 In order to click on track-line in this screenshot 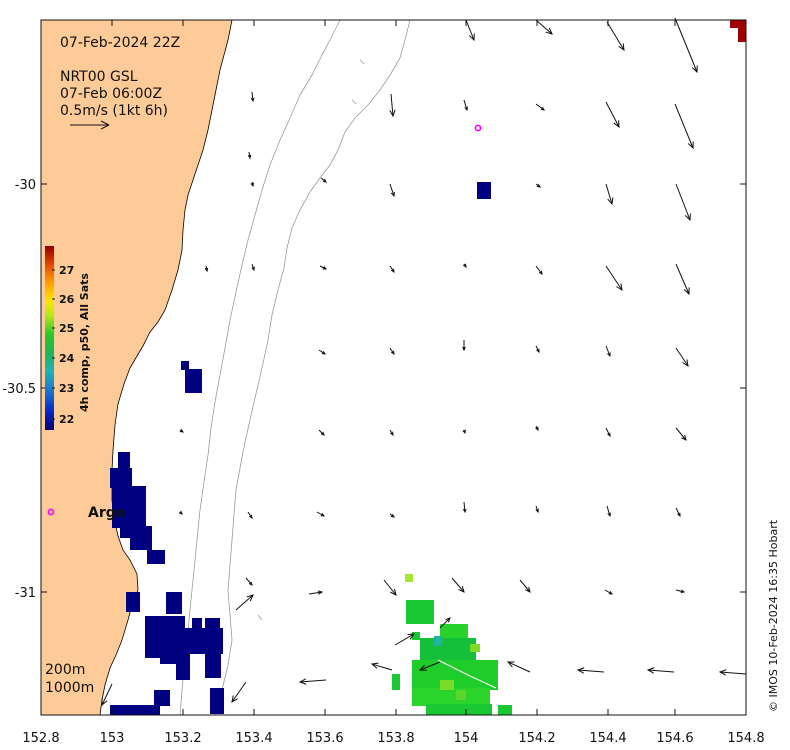, I will do `click(467, 674)`.